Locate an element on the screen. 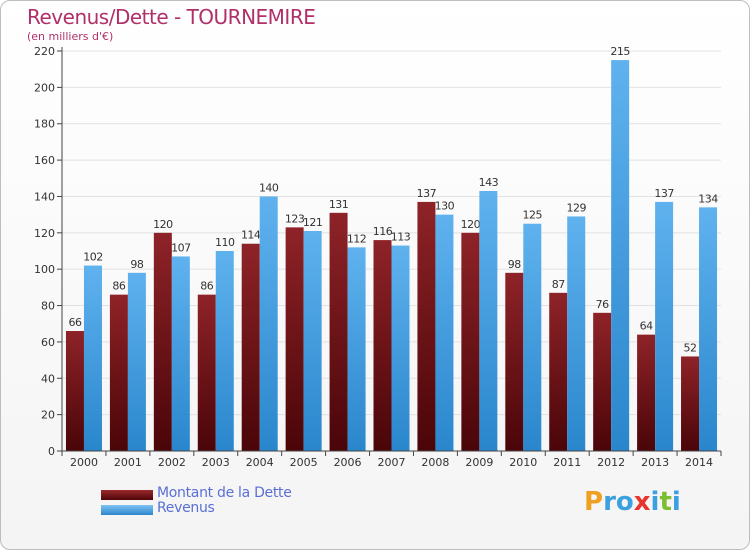 The image size is (750, 550). data-label-dette: 52 is located at coordinates (690, 347).